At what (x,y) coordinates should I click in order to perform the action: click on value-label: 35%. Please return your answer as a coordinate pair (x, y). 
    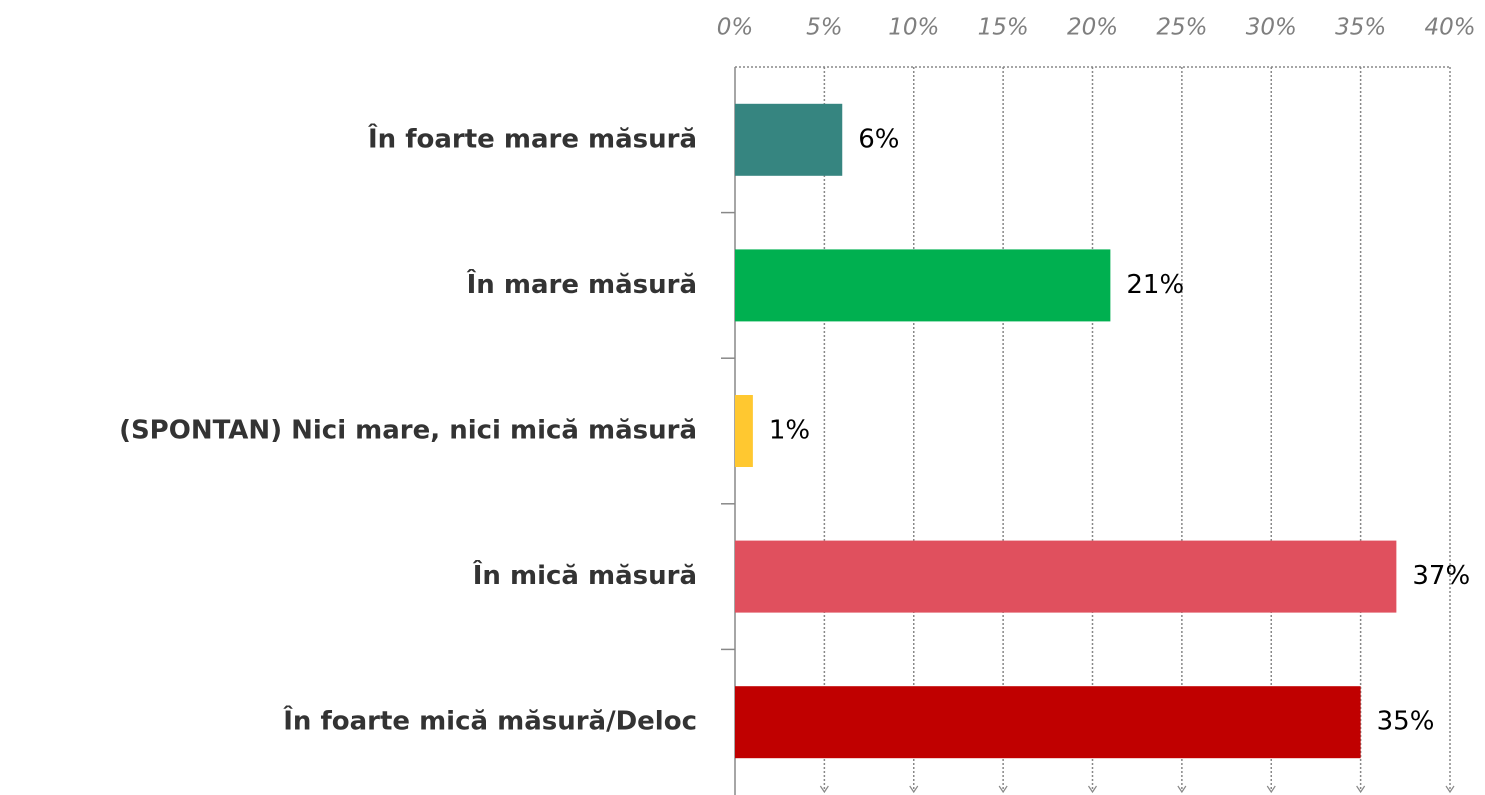
    Looking at the image, I should click on (1406, 722).